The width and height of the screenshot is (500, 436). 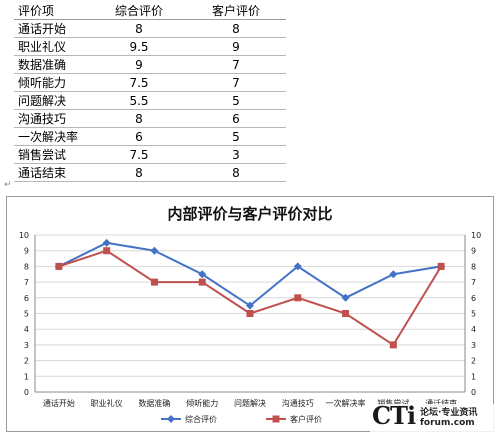 I want to click on table-row: 一次解决率 6 5, so click(x=150, y=136).